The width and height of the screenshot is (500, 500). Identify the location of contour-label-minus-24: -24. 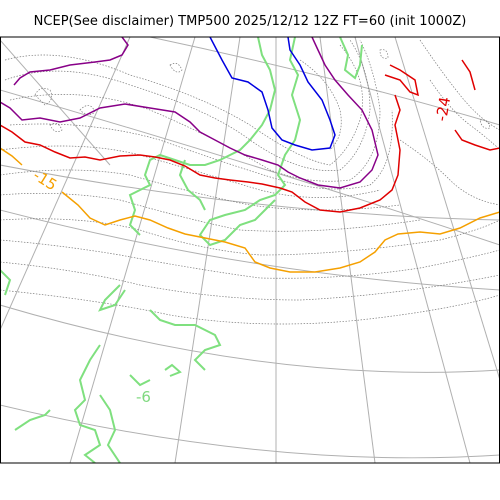
(443, 108).